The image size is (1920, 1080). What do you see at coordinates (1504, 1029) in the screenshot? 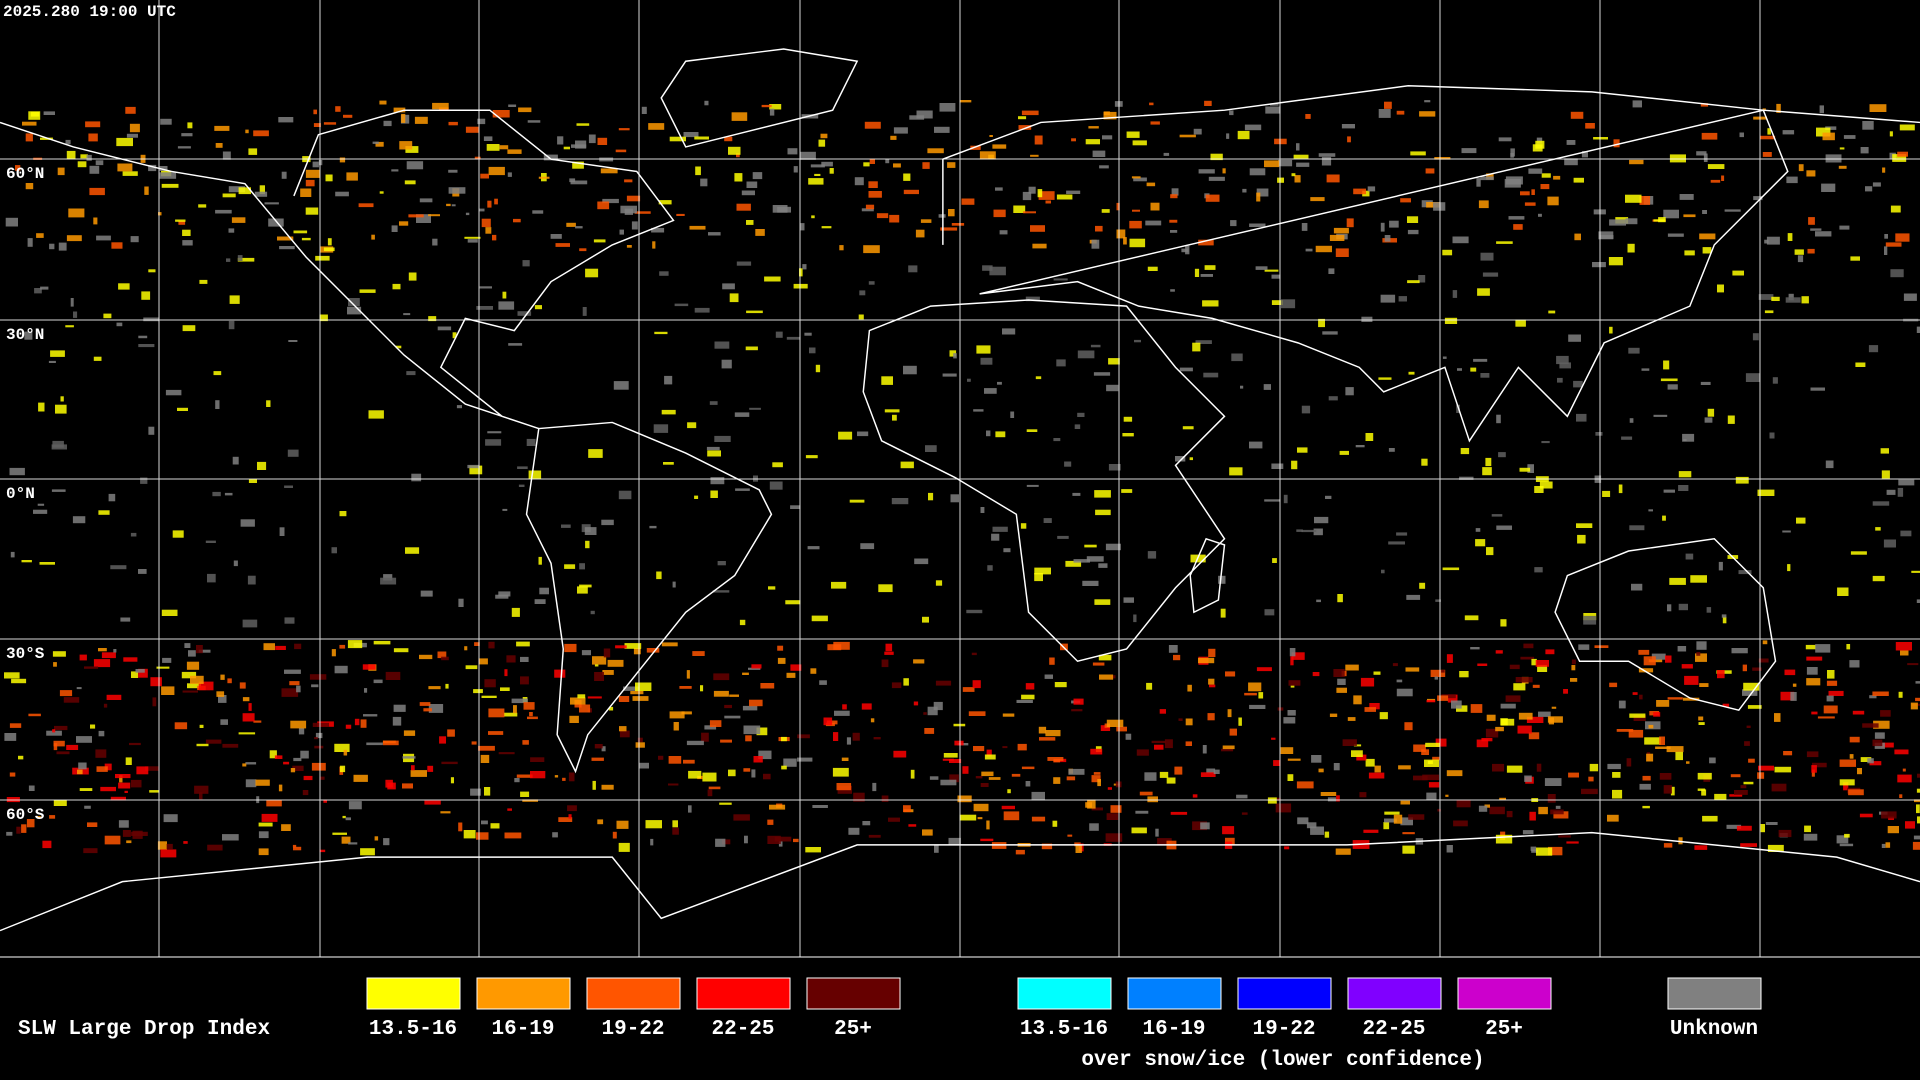
I see `legend-label: 25+` at bounding box center [1504, 1029].